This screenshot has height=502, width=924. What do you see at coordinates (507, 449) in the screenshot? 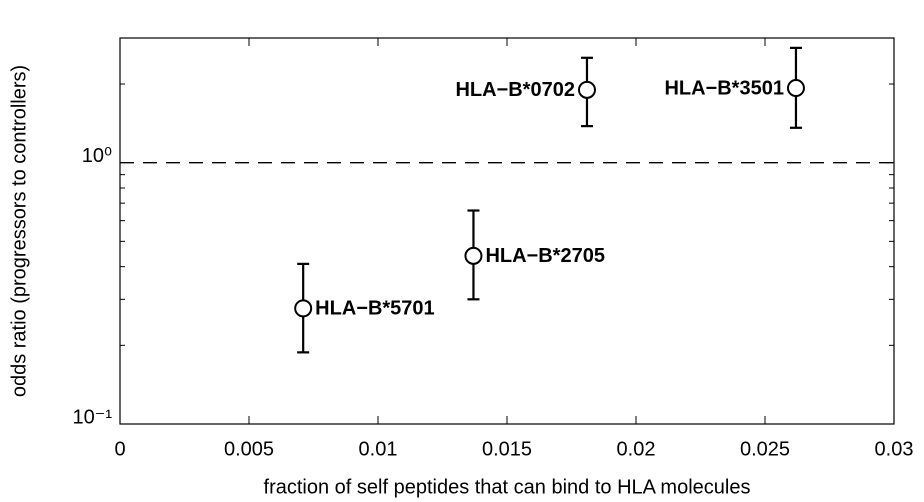
I see `x-tick-label: 0.015` at bounding box center [507, 449].